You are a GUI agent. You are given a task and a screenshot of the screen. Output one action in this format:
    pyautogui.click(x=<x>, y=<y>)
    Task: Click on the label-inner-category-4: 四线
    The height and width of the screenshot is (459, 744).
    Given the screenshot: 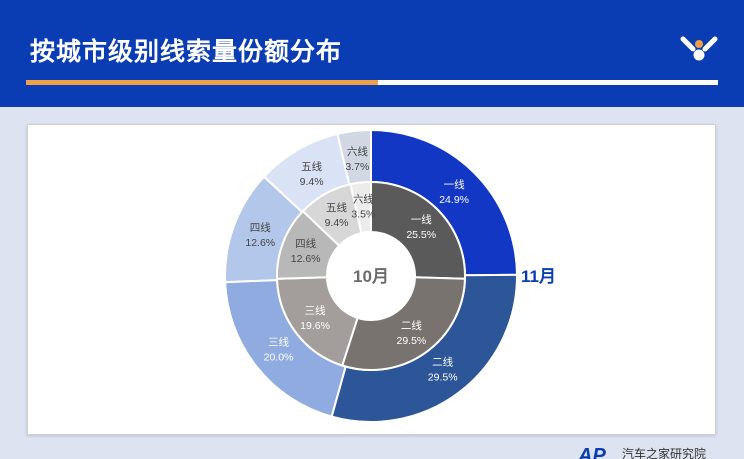 What is the action you would take?
    pyautogui.click(x=305, y=243)
    